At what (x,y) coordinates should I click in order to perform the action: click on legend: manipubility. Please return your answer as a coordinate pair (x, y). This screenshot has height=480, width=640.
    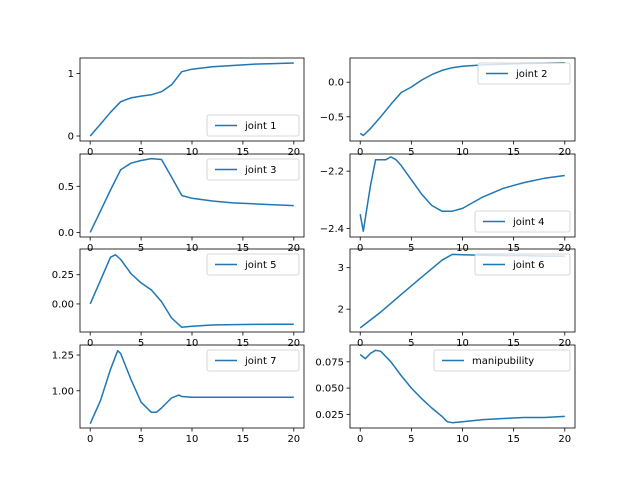
    Looking at the image, I should click on (502, 360).